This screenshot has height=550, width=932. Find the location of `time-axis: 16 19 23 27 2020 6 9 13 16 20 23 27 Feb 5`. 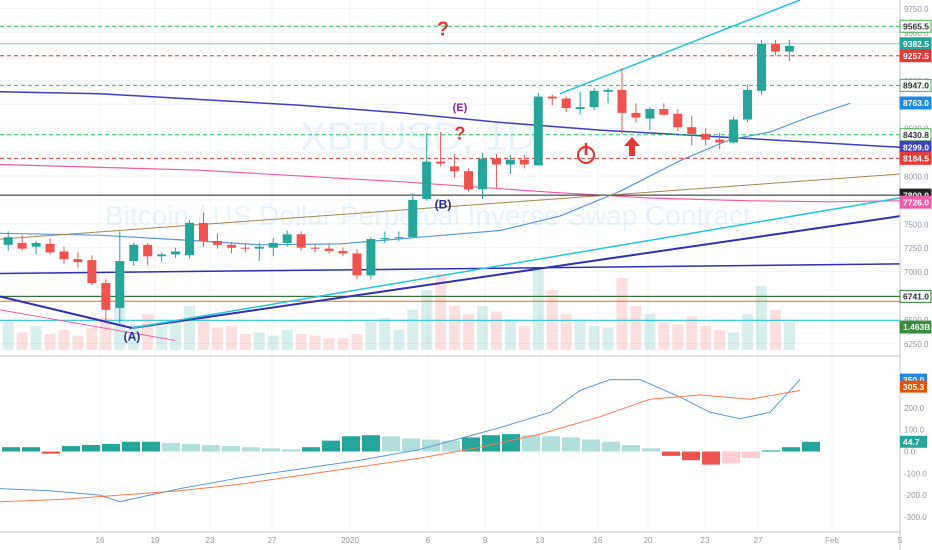

time-axis: 16 19 23 27 2020 6 9 13 16 20 23 27 Feb 5 is located at coordinates (499, 540).